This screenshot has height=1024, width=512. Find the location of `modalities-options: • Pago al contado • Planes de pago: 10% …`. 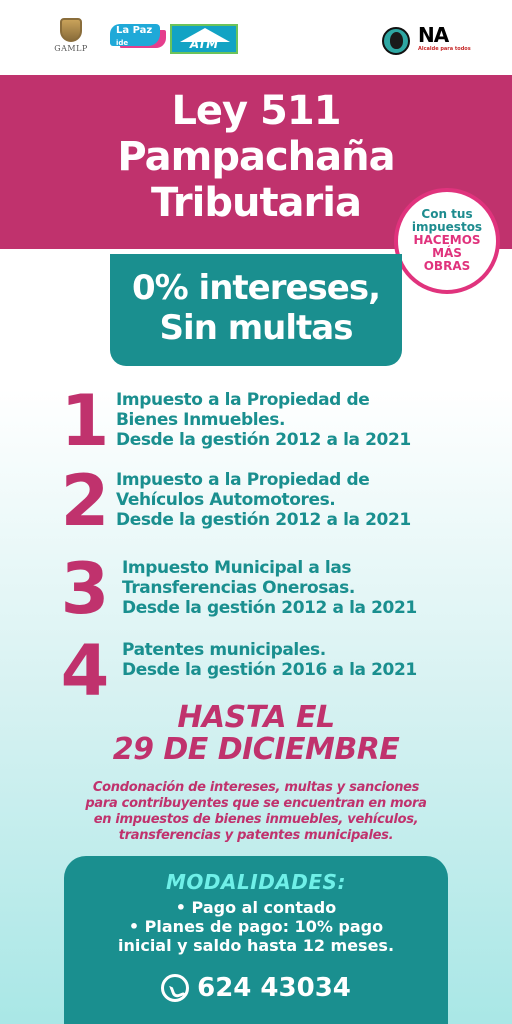

modalities-options: • Pago al contado • Planes de pago: 10% … is located at coordinates (256, 926).